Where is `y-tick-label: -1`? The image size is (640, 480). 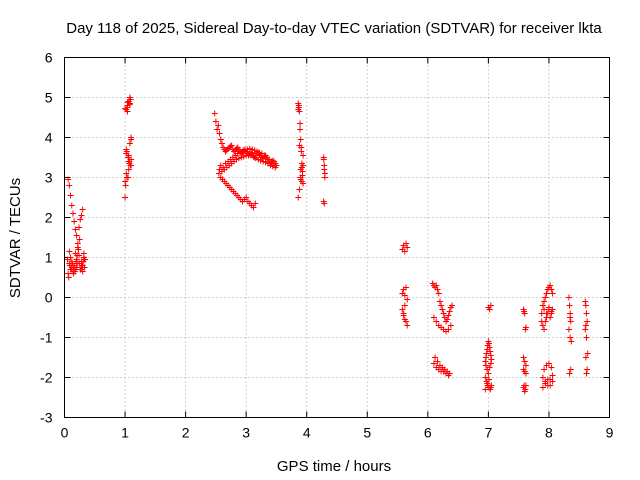 y-tick-label: -1 is located at coordinates (46, 338).